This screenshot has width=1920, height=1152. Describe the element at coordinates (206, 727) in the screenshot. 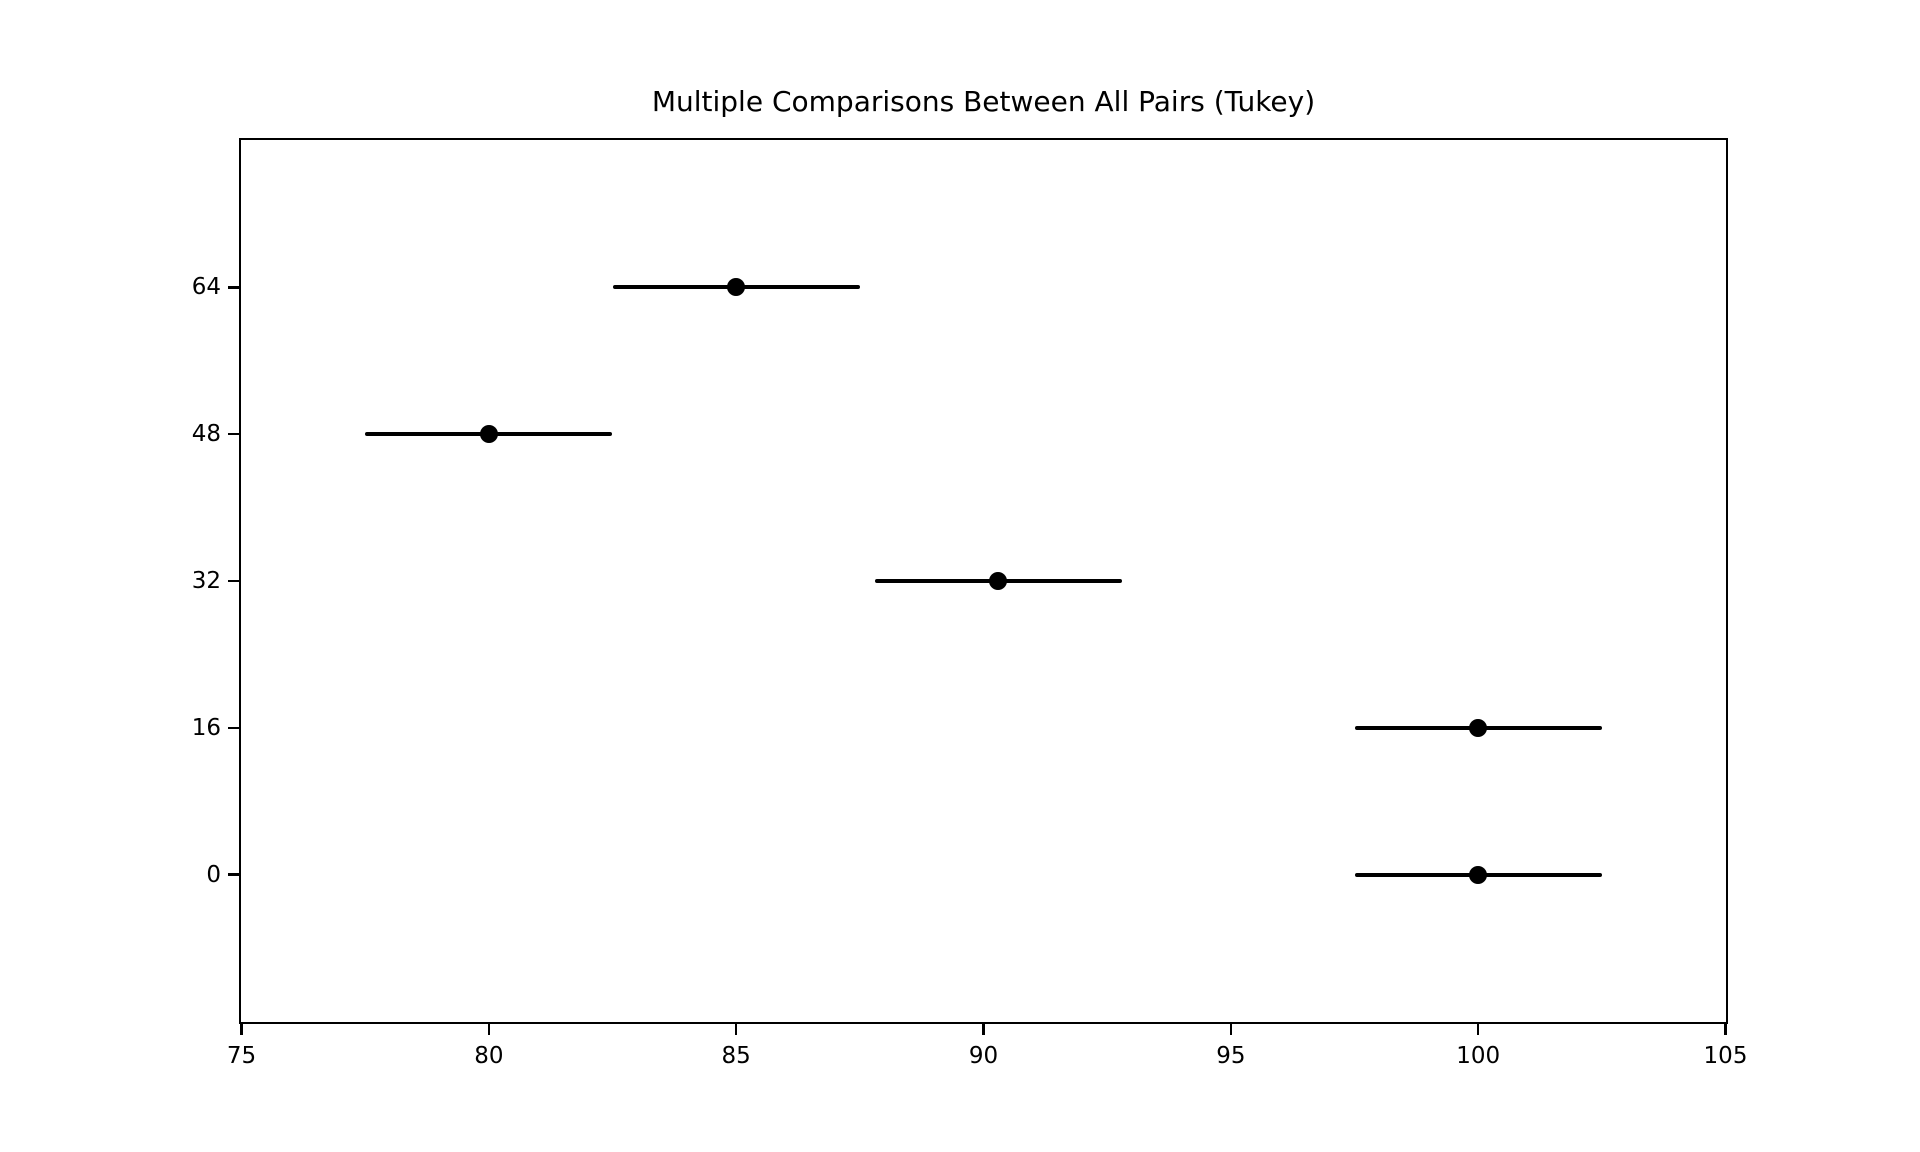

I see `y-tick-label: 16` at that location.